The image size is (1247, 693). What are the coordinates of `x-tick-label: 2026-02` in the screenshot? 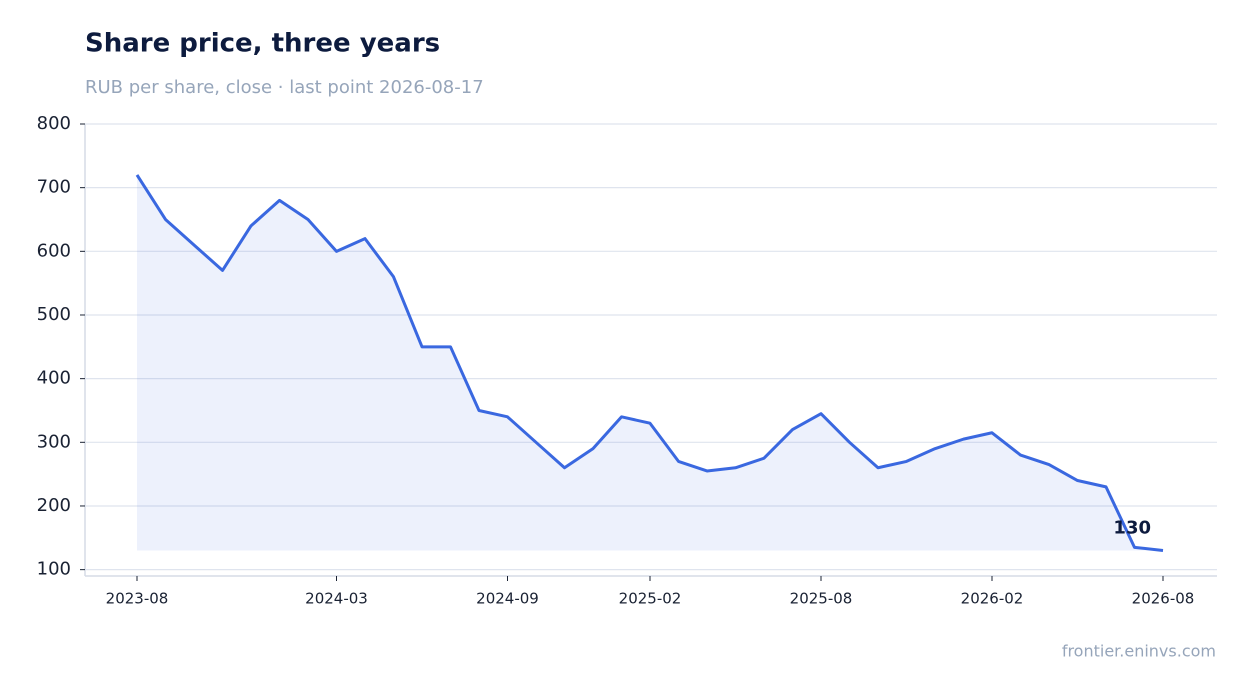 It's located at (992, 599).